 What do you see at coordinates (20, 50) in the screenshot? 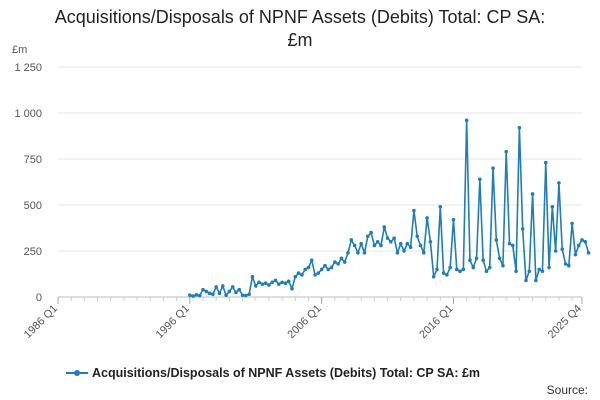
I see `y-axis-unit-label: £m` at bounding box center [20, 50].